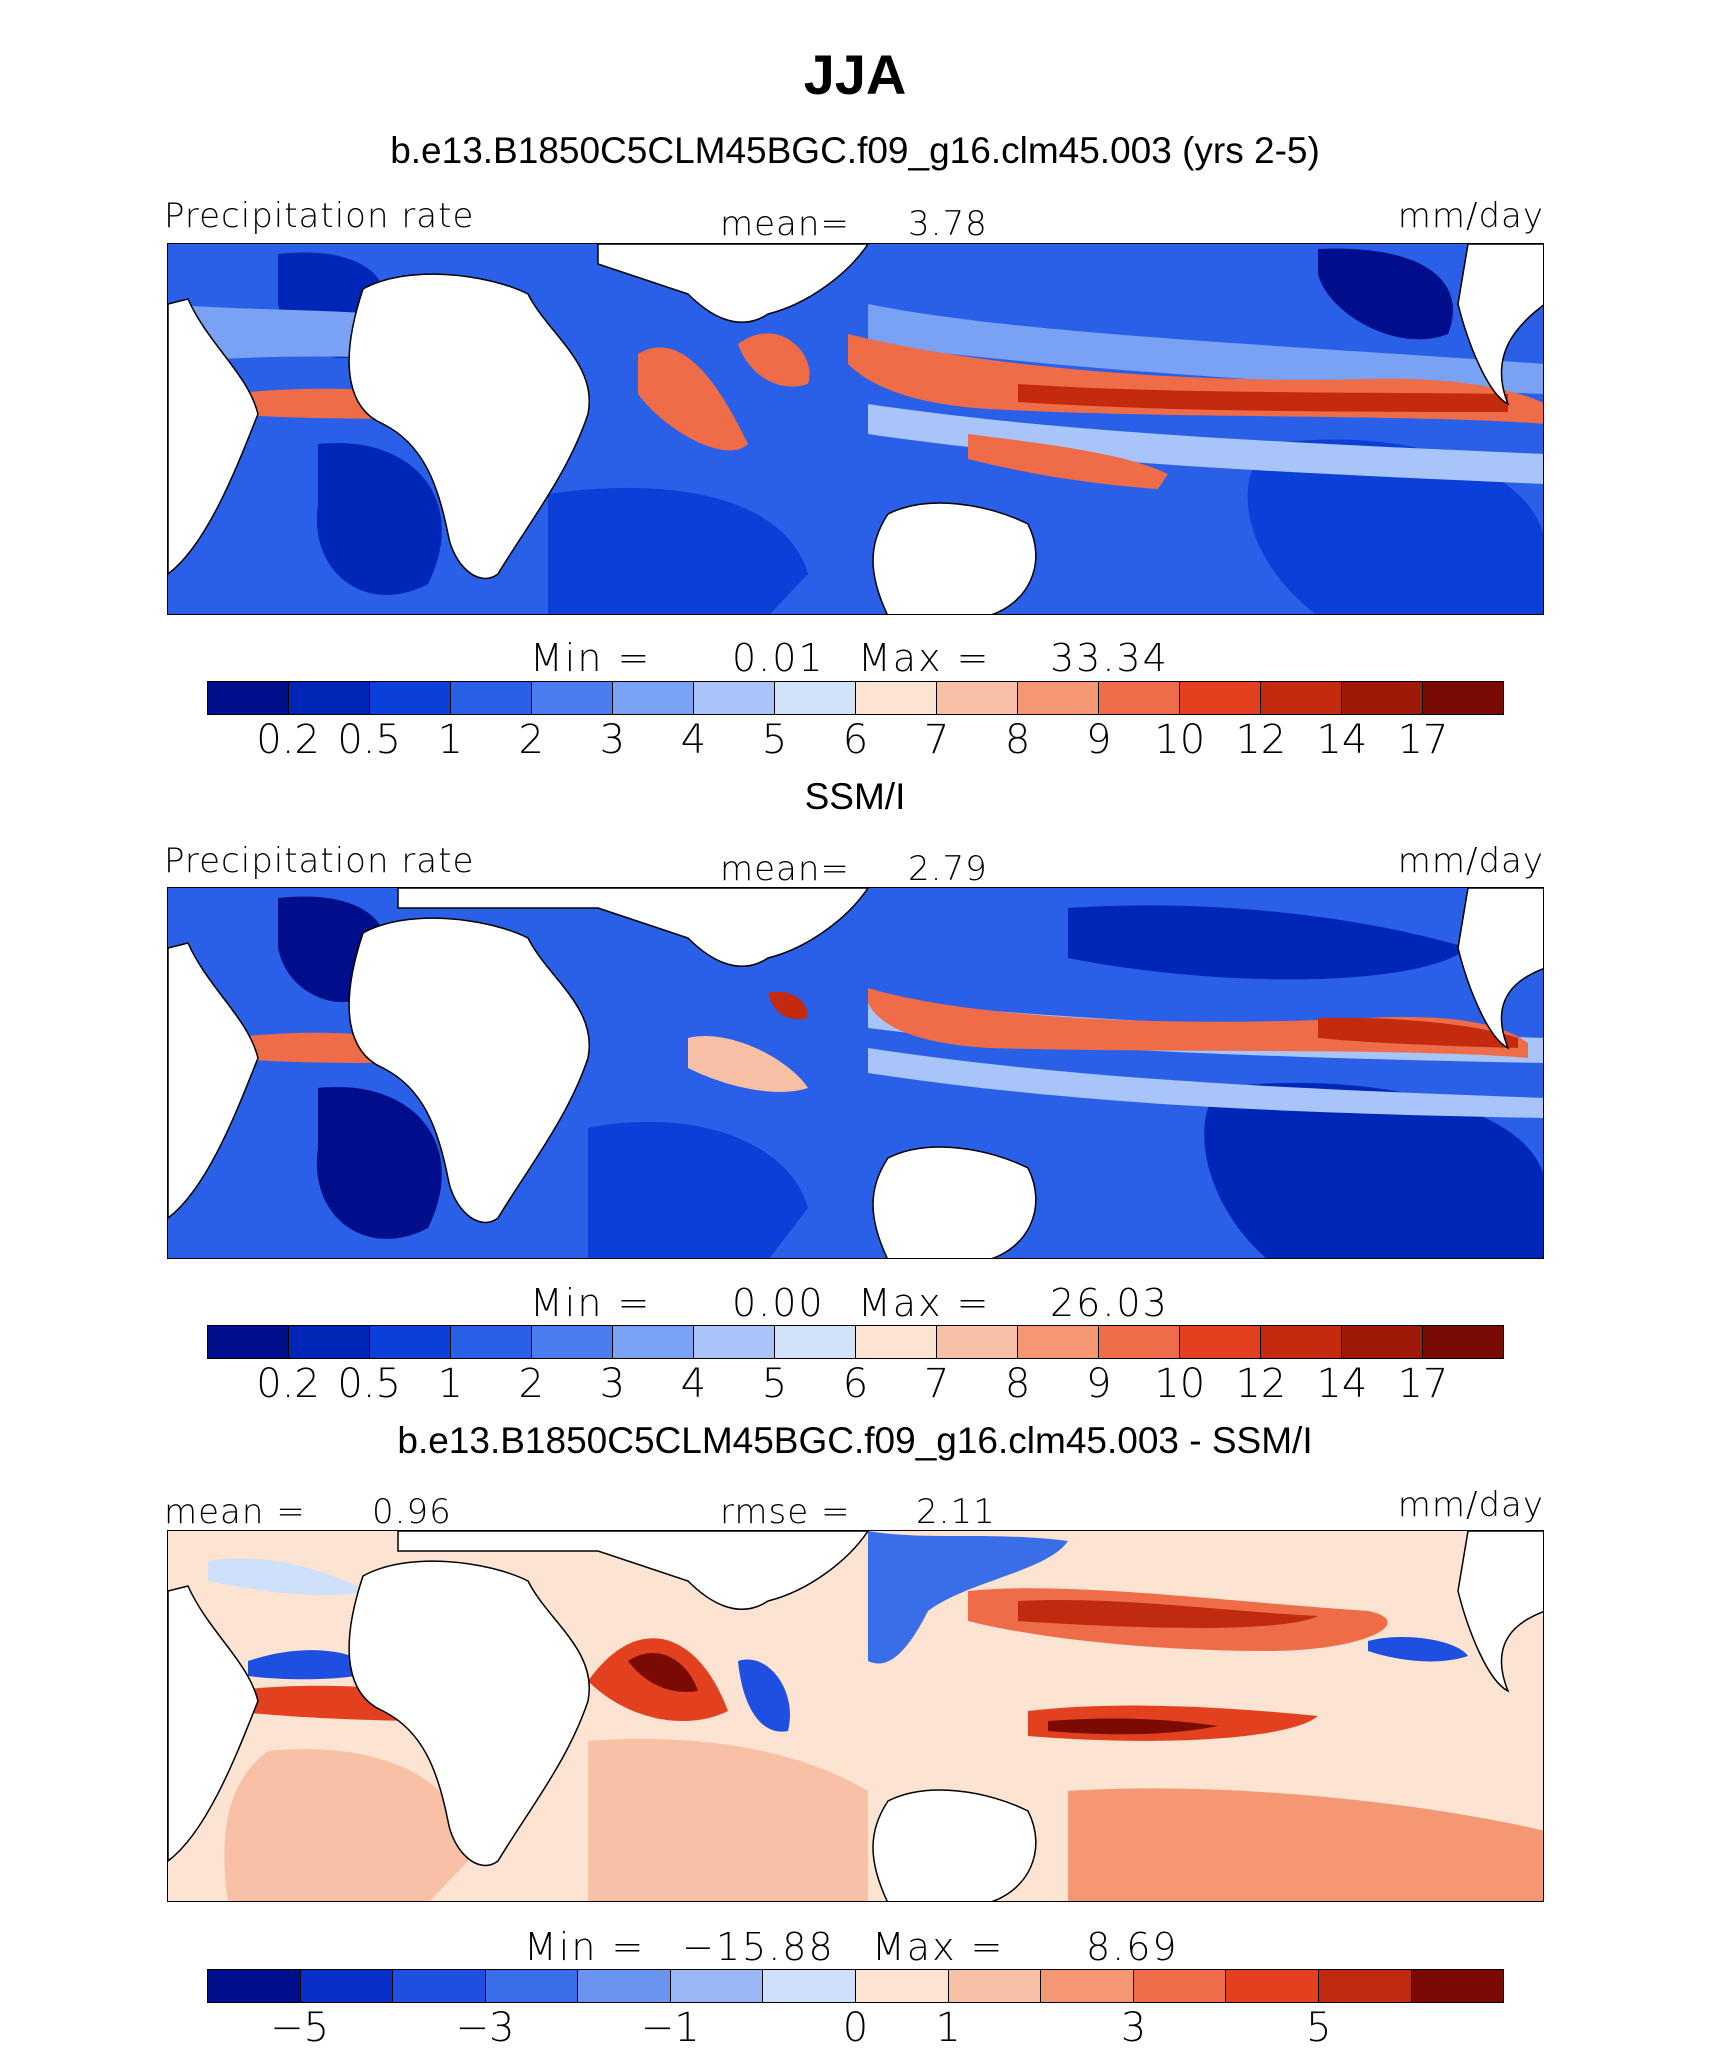 Image resolution: width=1710 pixels, height=2051 pixels. I want to click on panel2-mean-label: mean=, so click(785, 869).